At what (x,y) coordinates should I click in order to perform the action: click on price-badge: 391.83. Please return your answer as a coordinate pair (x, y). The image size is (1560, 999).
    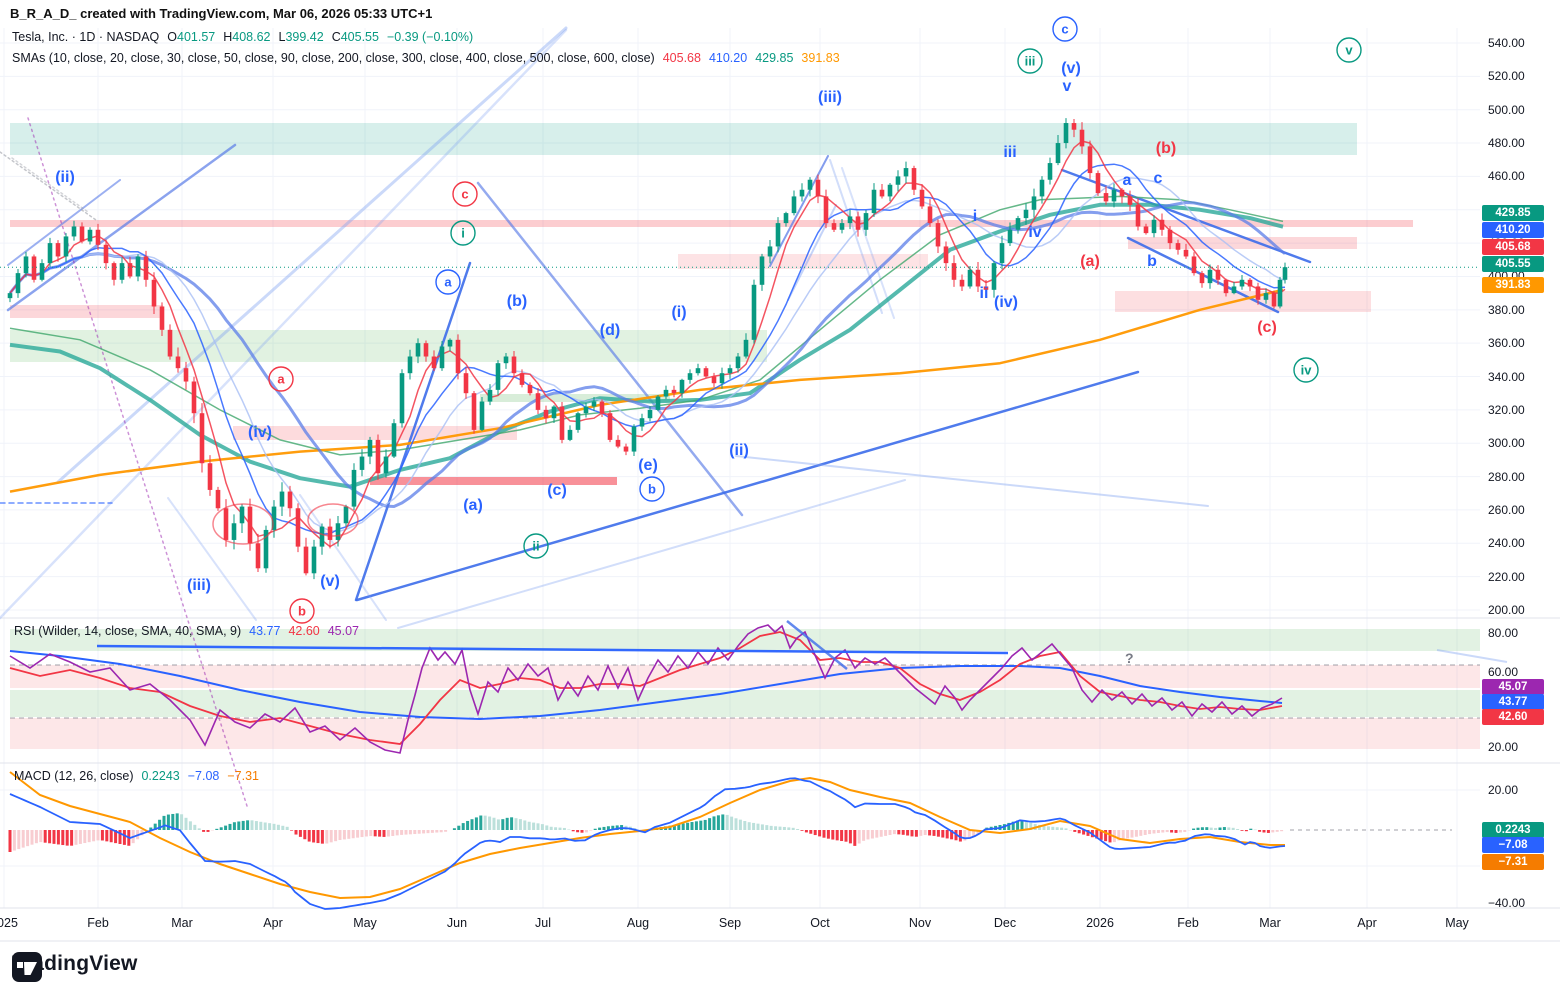
    Looking at the image, I should click on (1513, 285).